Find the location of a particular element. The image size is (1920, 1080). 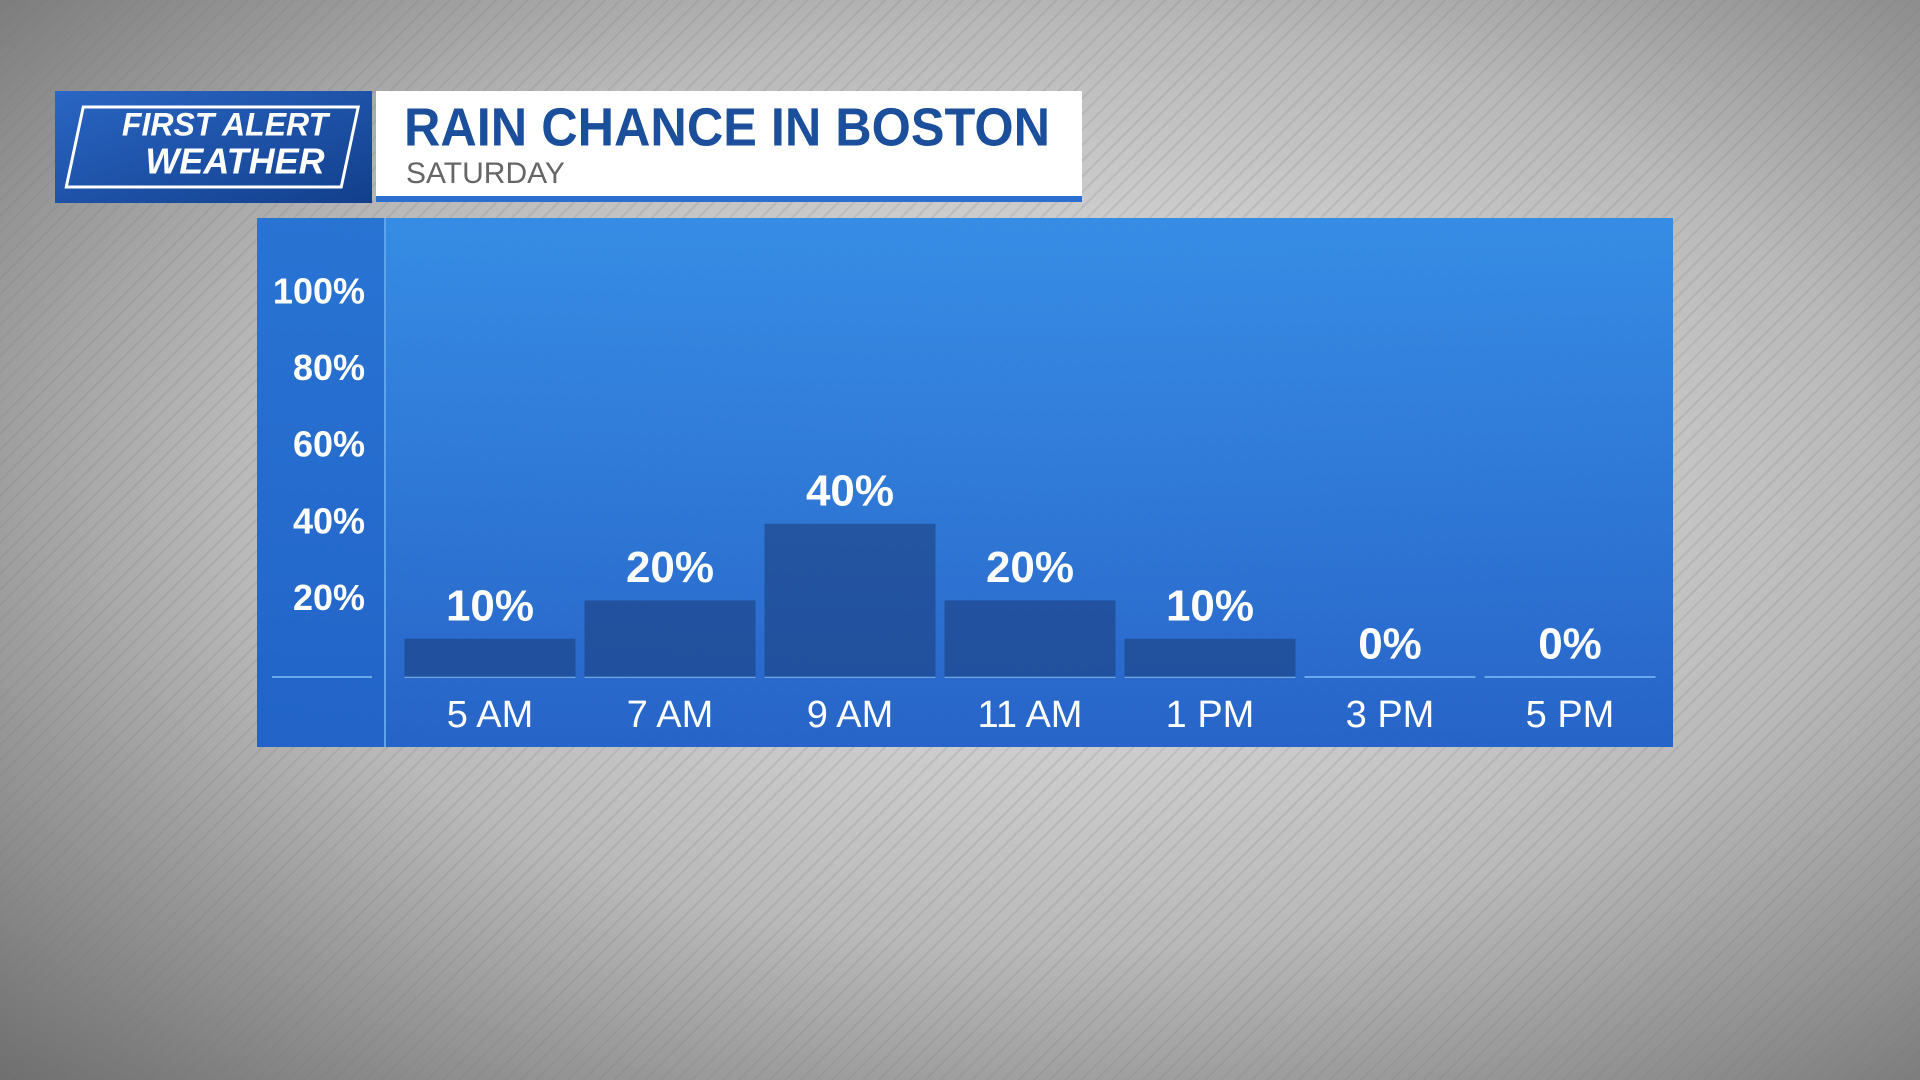

y-tick-label: 60% is located at coordinates (329, 444).